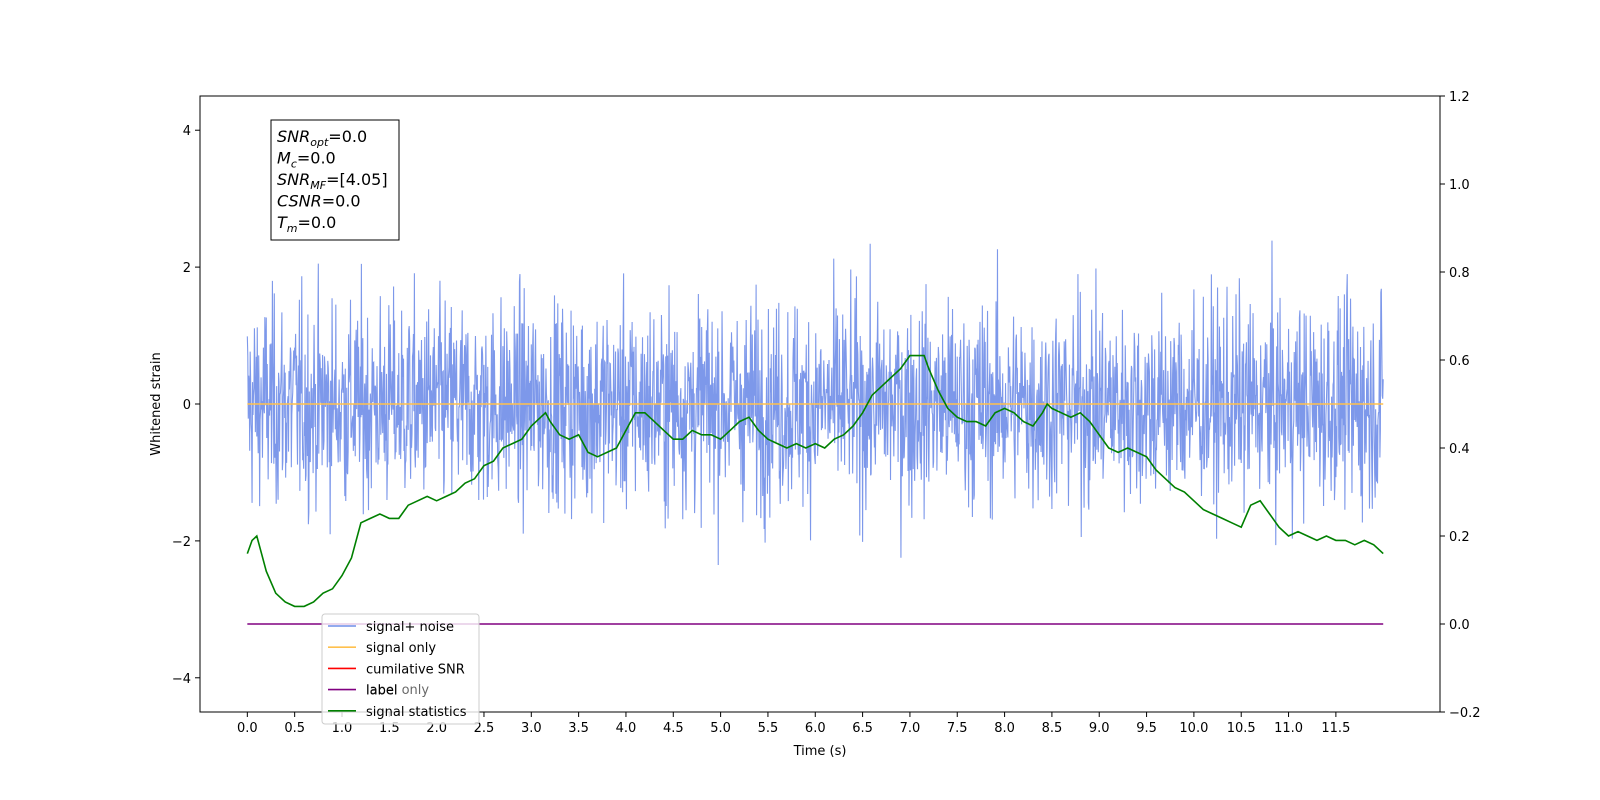 Image resolution: width=1600 pixels, height=800 pixels. What do you see at coordinates (1459, 625) in the screenshot?
I see `y2-tick-label: 0.0` at bounding box center [1459, 625].